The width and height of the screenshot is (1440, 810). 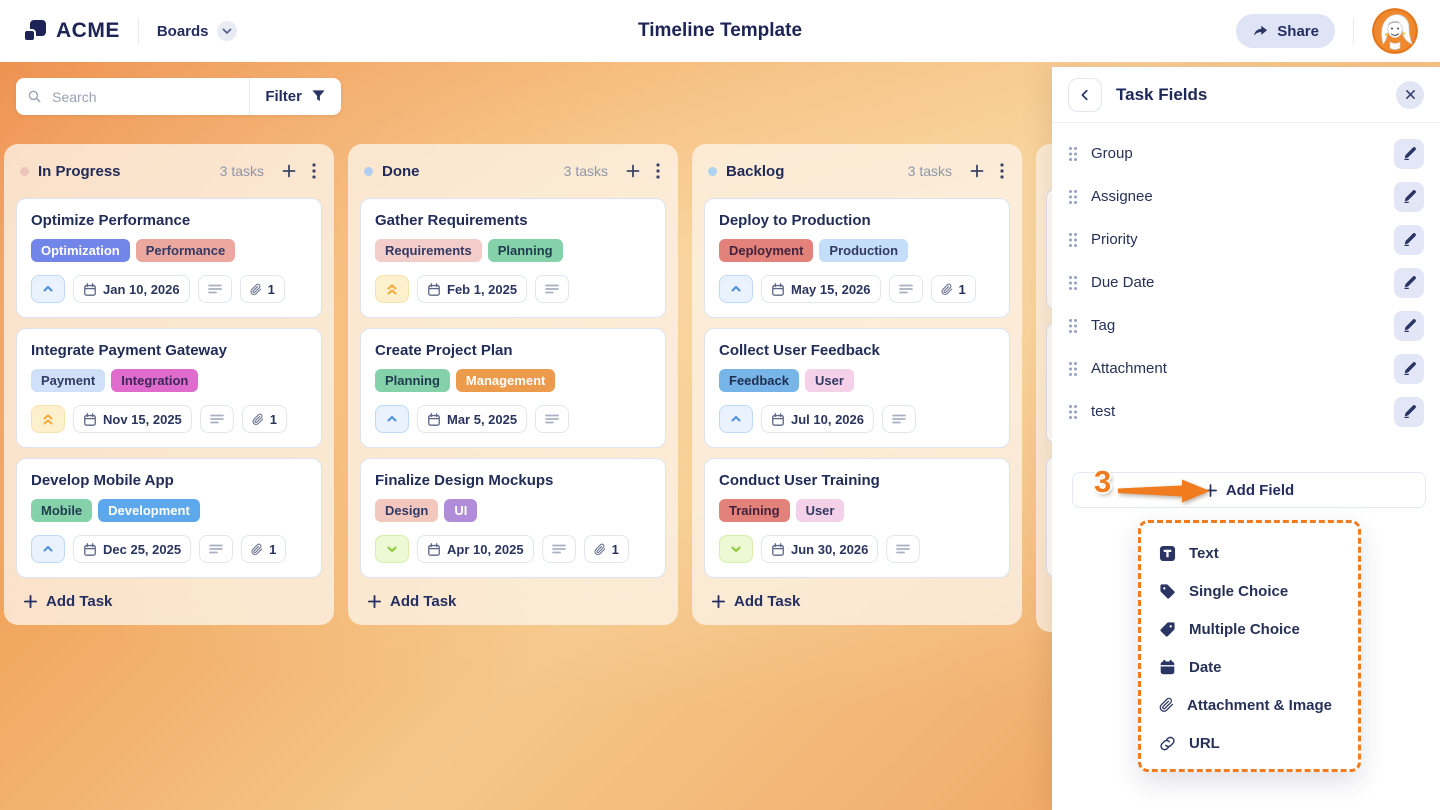 I want to click on add-field-label: Add Field, so click(x=1260, y=490).